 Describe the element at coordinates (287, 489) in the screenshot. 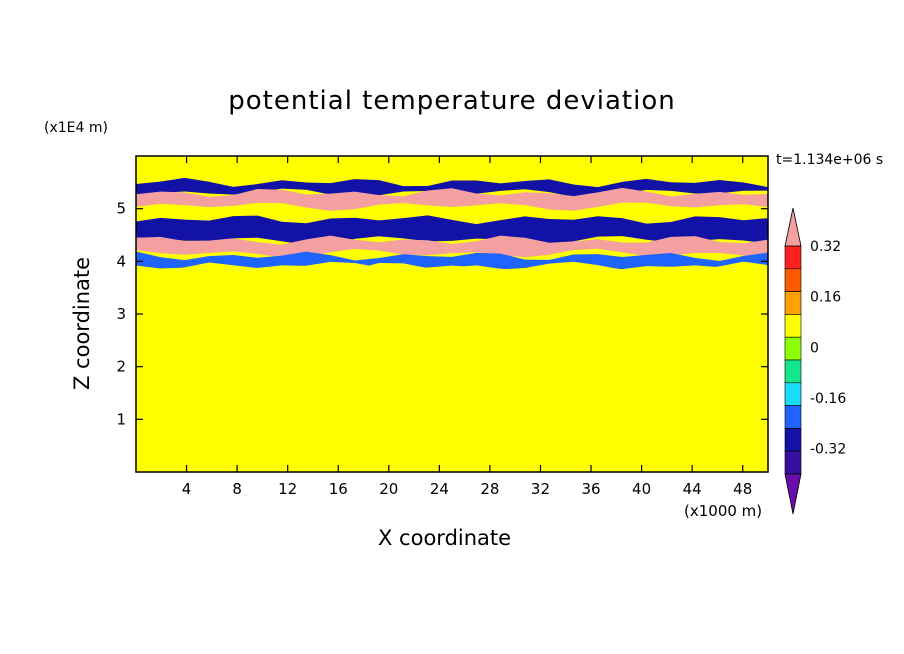

I see `x-tick-label: 12` at that location.